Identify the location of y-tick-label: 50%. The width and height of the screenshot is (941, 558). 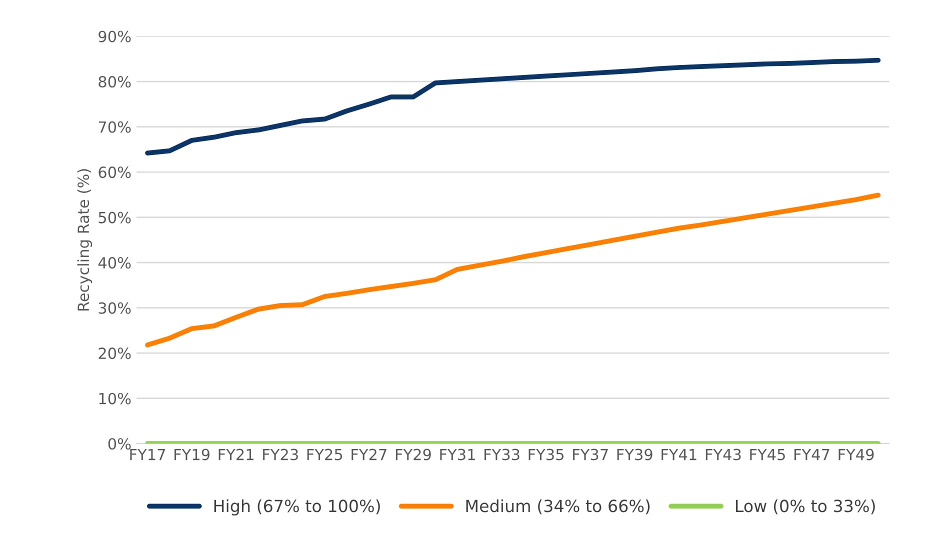
(114, 218).